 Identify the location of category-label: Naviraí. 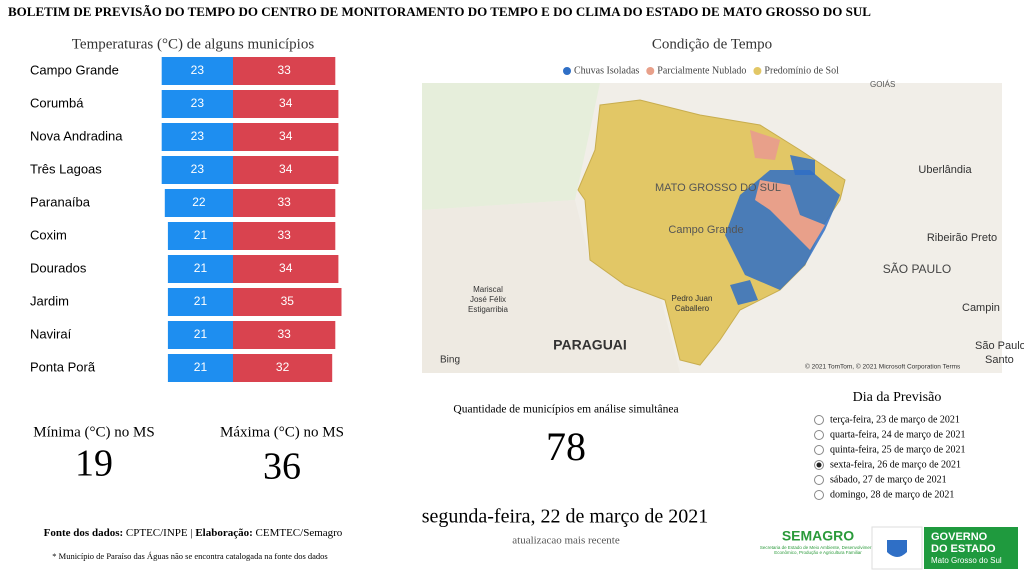
(51, 333).